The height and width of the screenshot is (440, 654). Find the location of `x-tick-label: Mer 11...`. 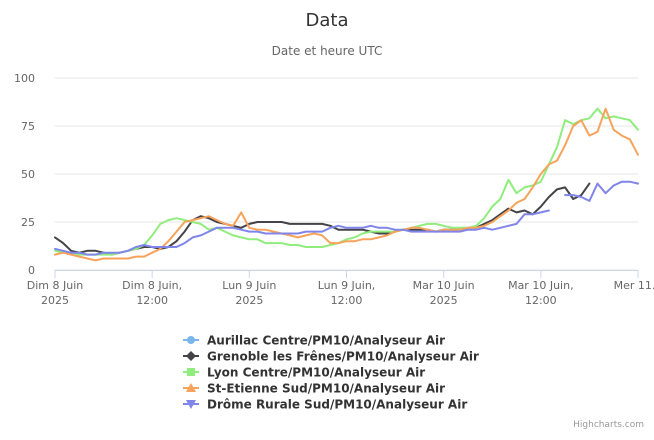

x-tick-label: Mer 11... is located at coordinates (634, 285).